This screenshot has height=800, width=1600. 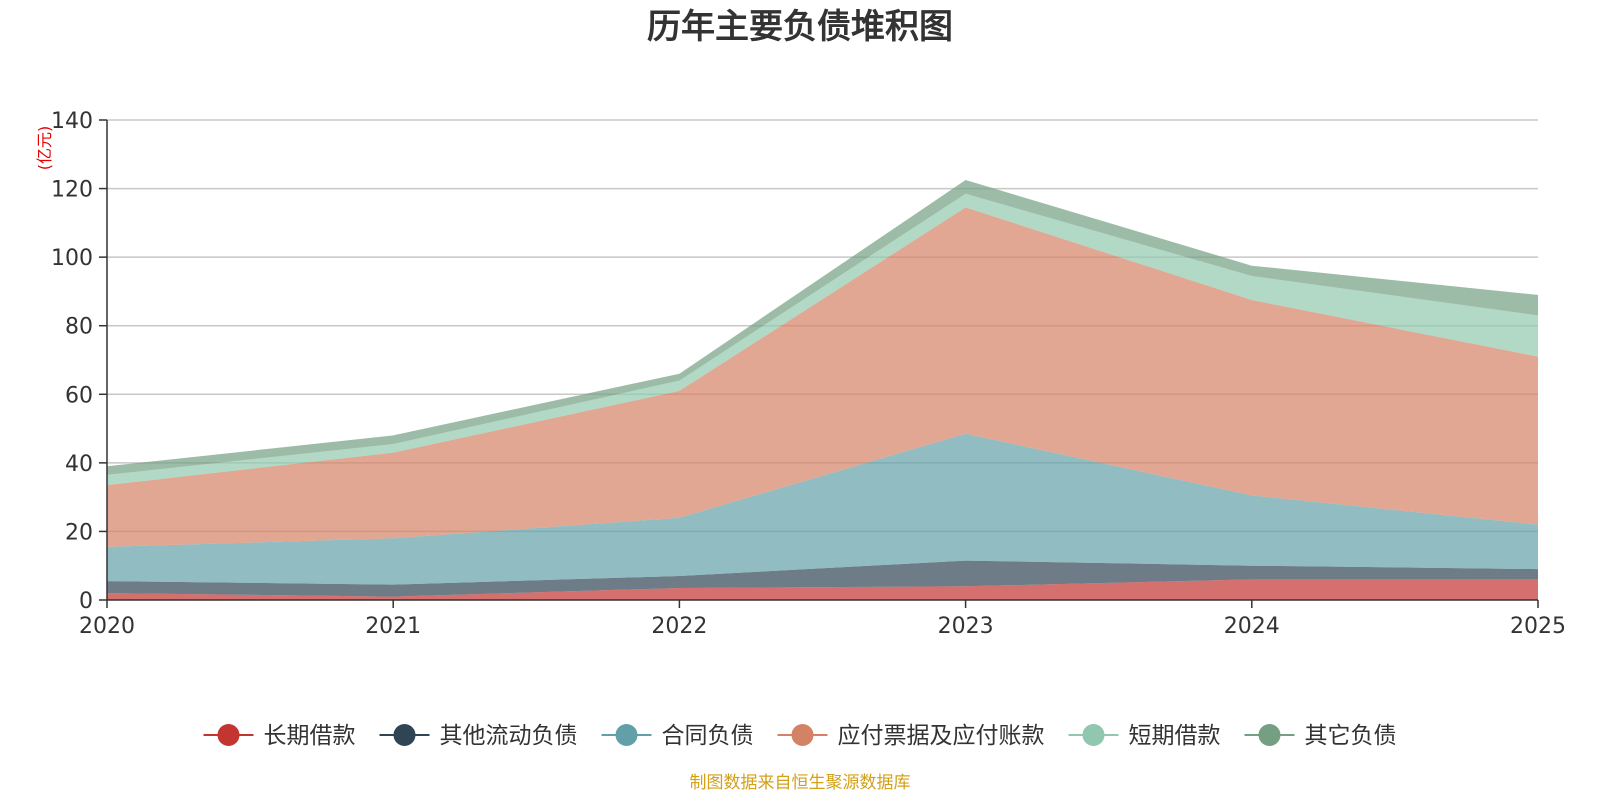 I want to click on y-tick-label: 120, so click(x=72, y=190).